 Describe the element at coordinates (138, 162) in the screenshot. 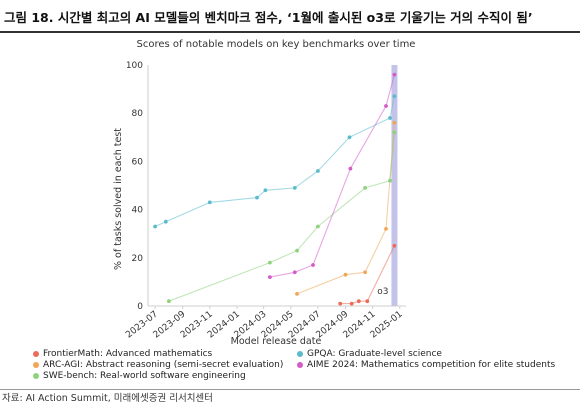

I see `y-tick-label: 60` at that location.